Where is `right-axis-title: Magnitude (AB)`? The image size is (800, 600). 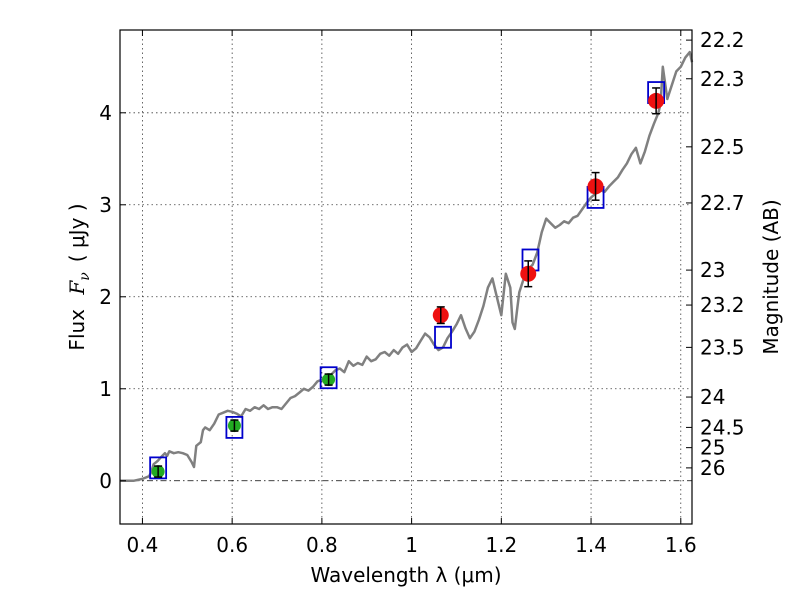
right-axis-title: Magnitude (AB) is located at coordinates (771, 276).